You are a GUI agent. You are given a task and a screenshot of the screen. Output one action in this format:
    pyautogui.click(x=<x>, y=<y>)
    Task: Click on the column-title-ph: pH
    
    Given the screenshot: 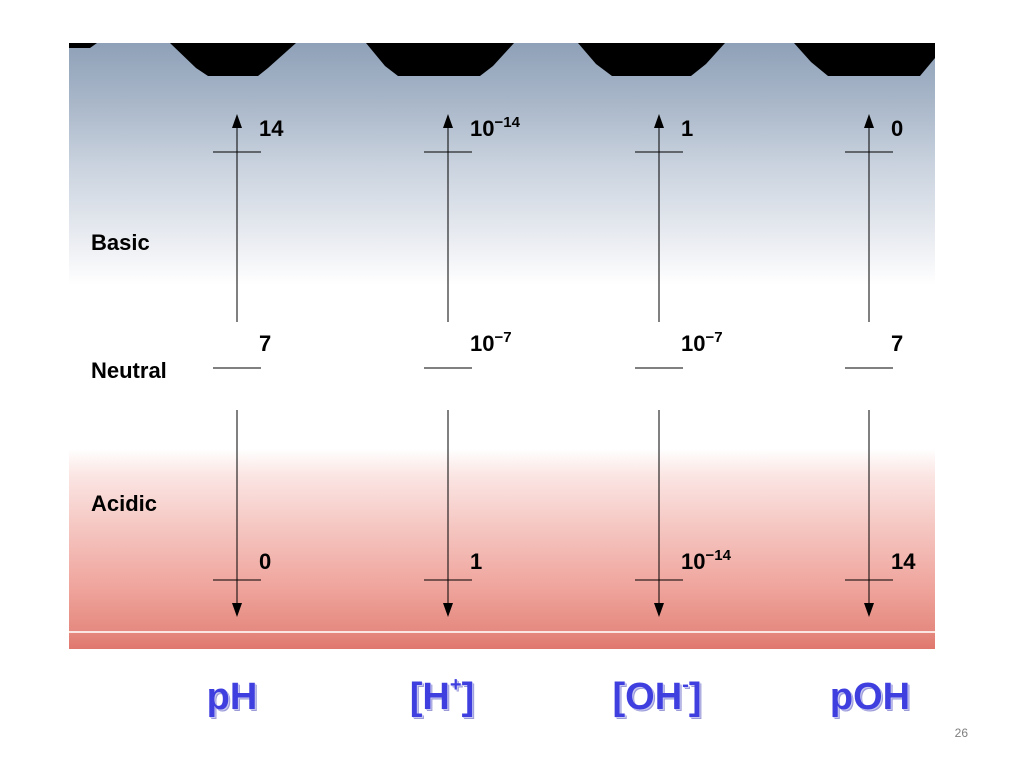 What is the action you would take?
    pyautogui.click(x=232, y=697)
    